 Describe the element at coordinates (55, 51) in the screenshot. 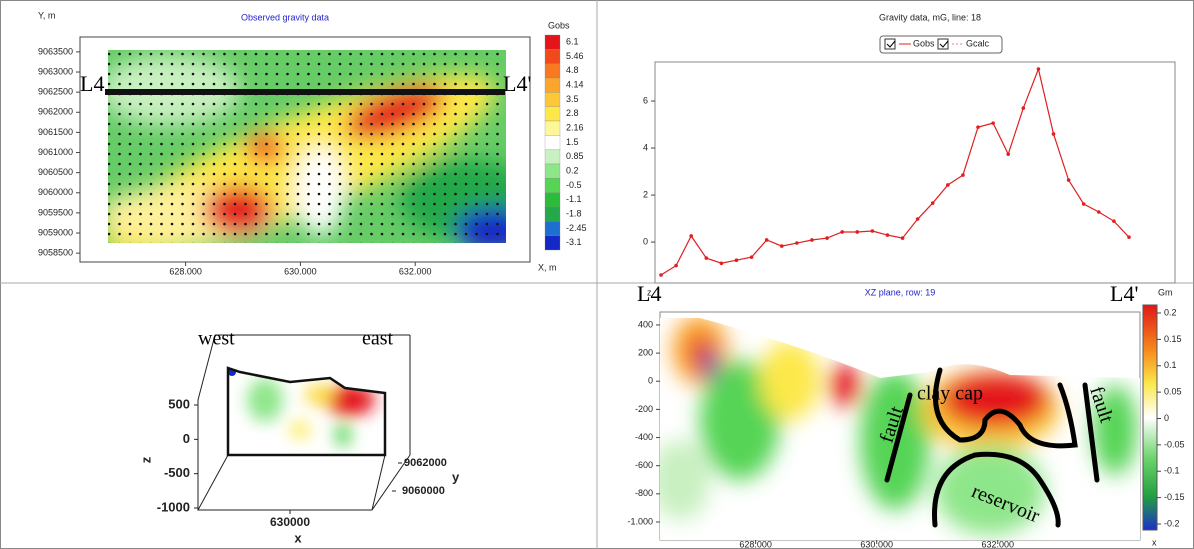

I see `y-tick-label: 9063500` at that location.